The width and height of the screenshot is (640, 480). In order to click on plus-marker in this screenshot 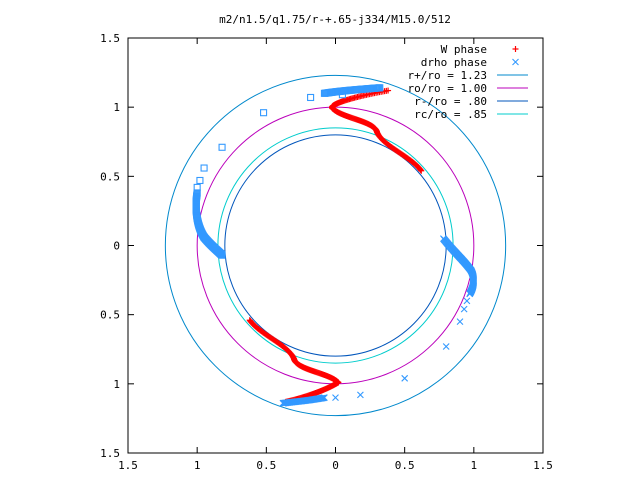, I will do `click(421, 170)`.